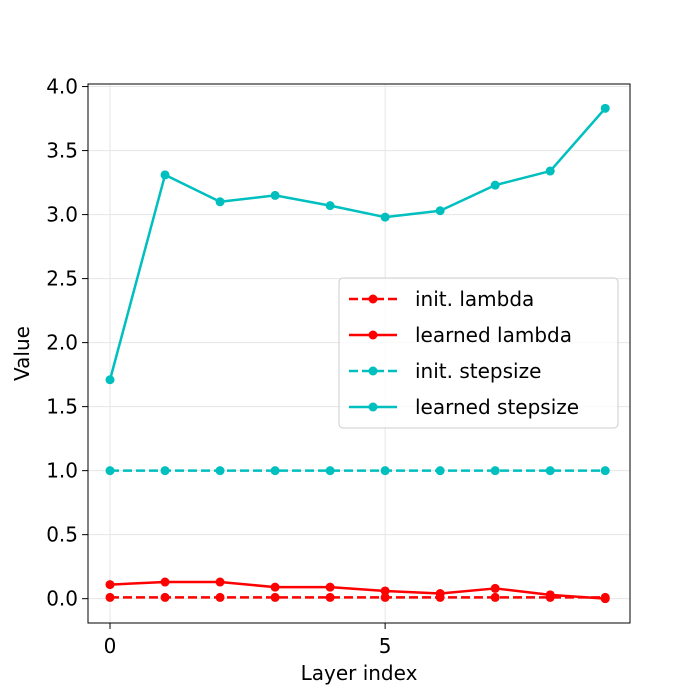 This screenshot has height=700, width=700. I want to click on legend-item: init. stepsize, so click(445, 371).